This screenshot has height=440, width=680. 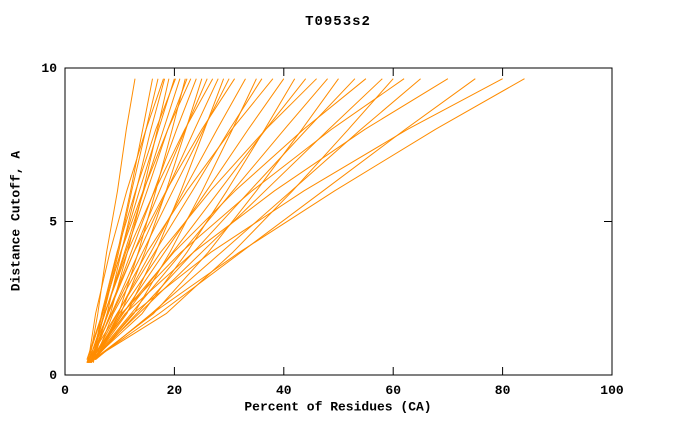 I want to click on x-tick-label: 40, so click(x=284, y=390).